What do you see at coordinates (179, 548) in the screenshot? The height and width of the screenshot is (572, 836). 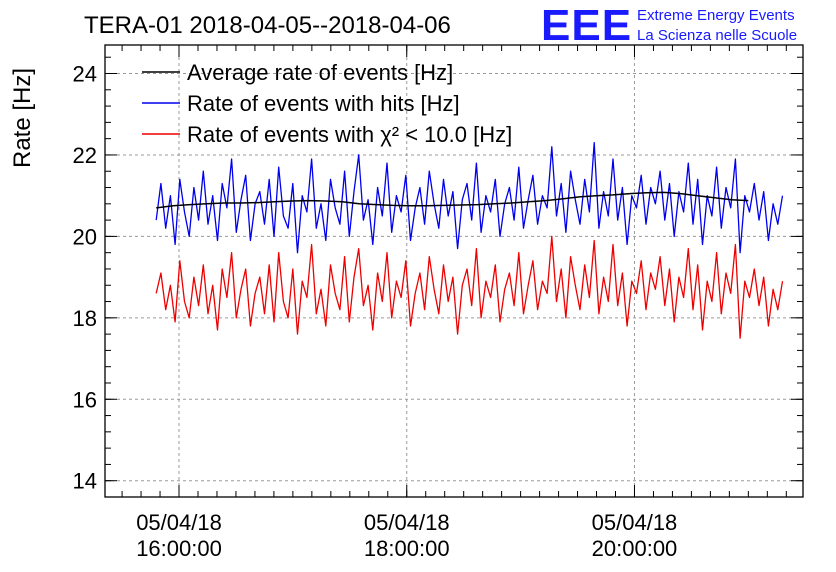 I see `x-tick-time: 16:00:00` at bounding box center [179, 548].